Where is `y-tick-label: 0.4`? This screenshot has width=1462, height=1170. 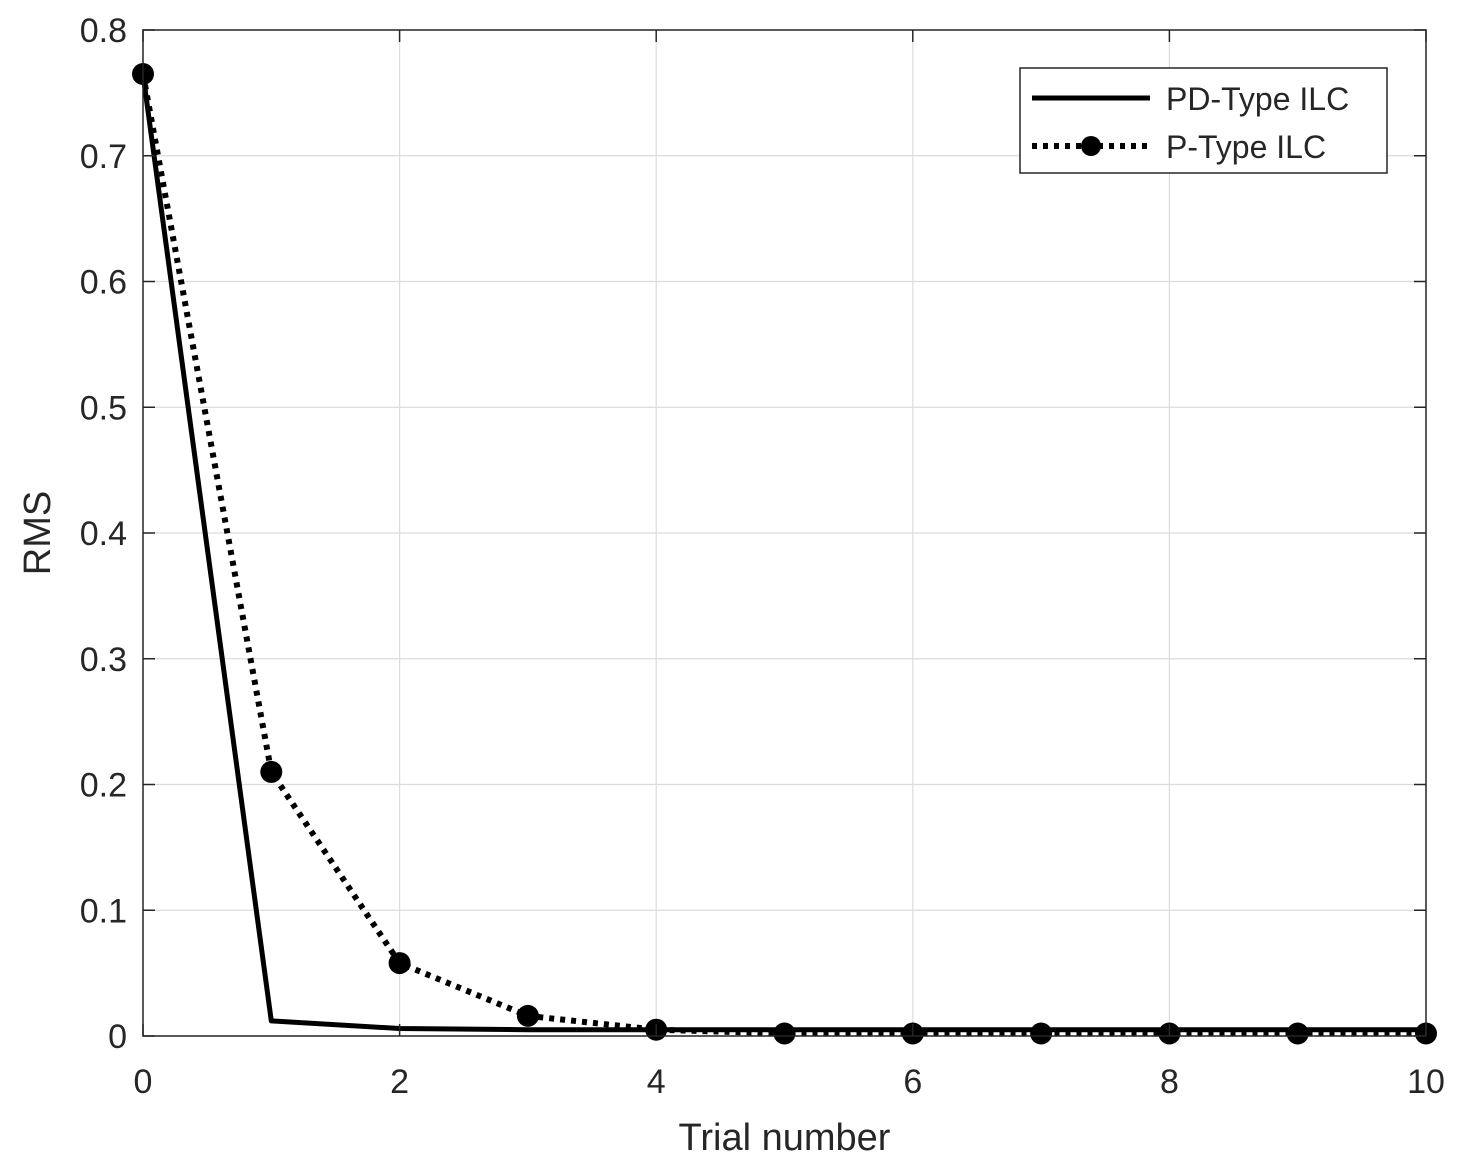
y-tick-label: 0.4 is located at coordinates (103, 534).